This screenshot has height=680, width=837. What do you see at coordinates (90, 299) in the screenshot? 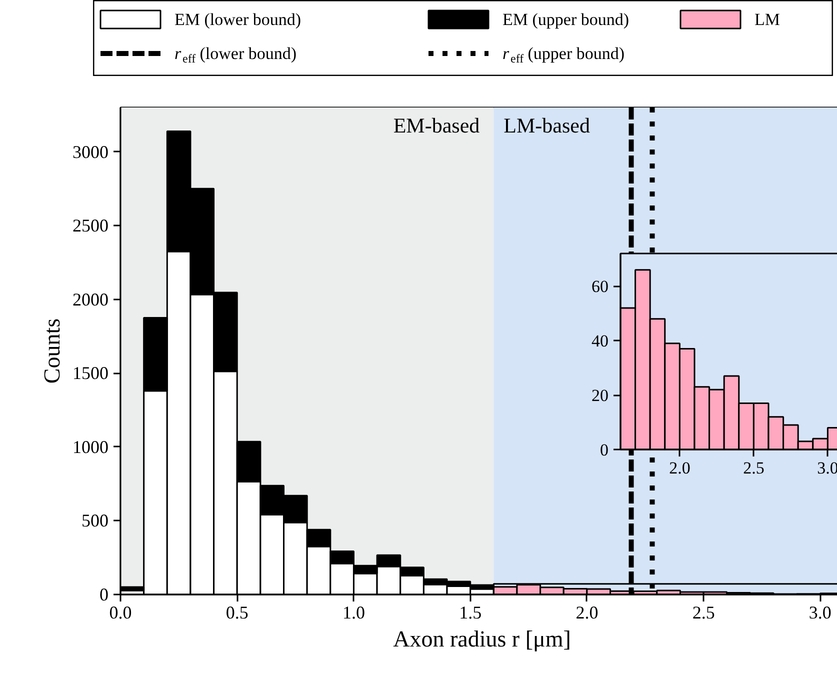
I see `y-tick-label: 2000` at bounding box center [90, 299].